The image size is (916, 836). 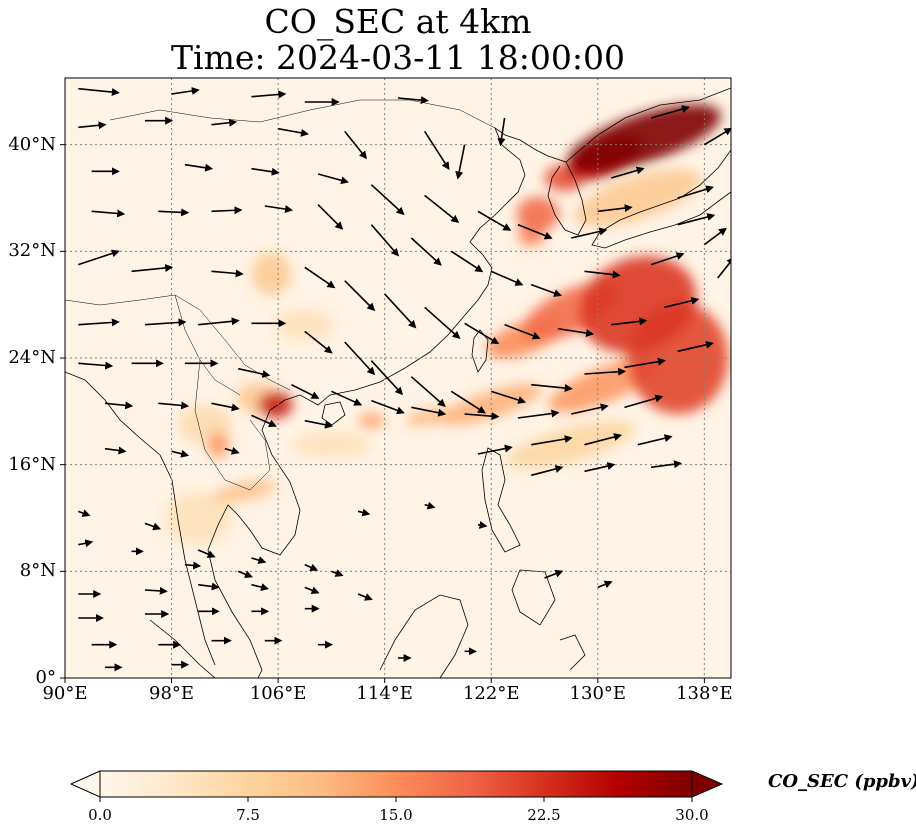 What do you see at coordinates (85, 784) in the screenshot?
I see `colorbar-min-extend` at bounding box center [85, 784].